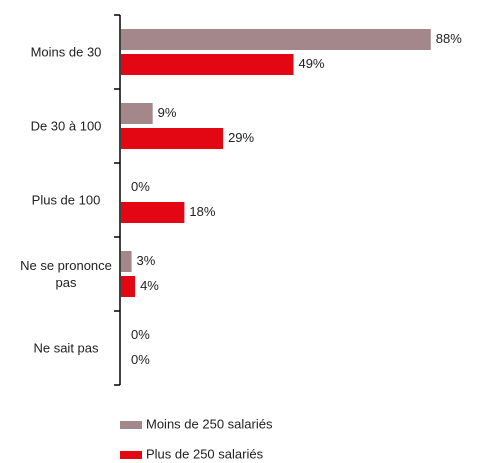 The image size is (479, 463). What do you see at coordinates (241, 137) in the screenshot?
I see `value-label: 29%` at bounding box center [241, 137].